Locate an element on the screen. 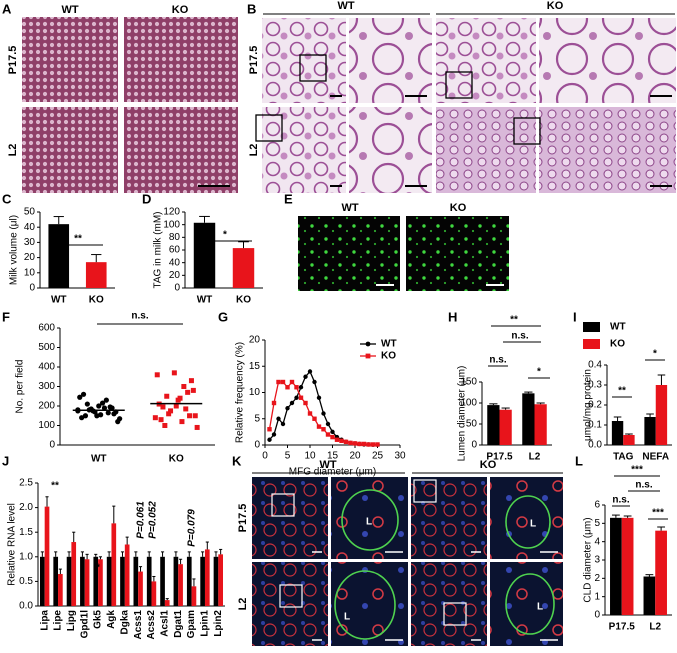 The height and width of the screenshot is (653, 677). x-axis-label: MFG diameter (μm) is located at coordinates (332, 472).